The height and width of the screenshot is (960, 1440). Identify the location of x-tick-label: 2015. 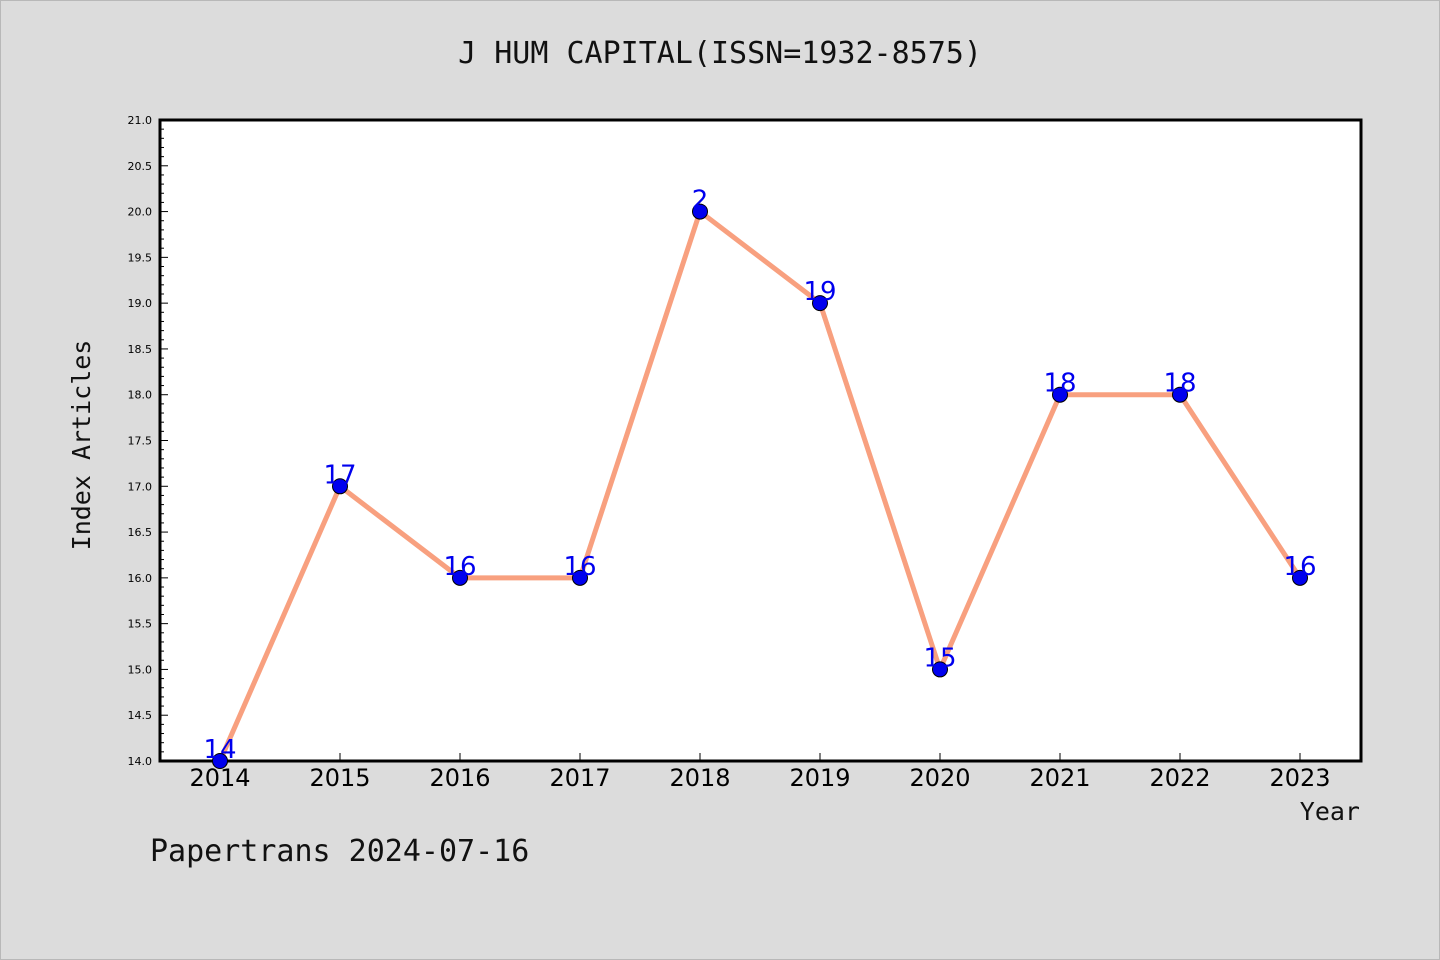
(339, 778).